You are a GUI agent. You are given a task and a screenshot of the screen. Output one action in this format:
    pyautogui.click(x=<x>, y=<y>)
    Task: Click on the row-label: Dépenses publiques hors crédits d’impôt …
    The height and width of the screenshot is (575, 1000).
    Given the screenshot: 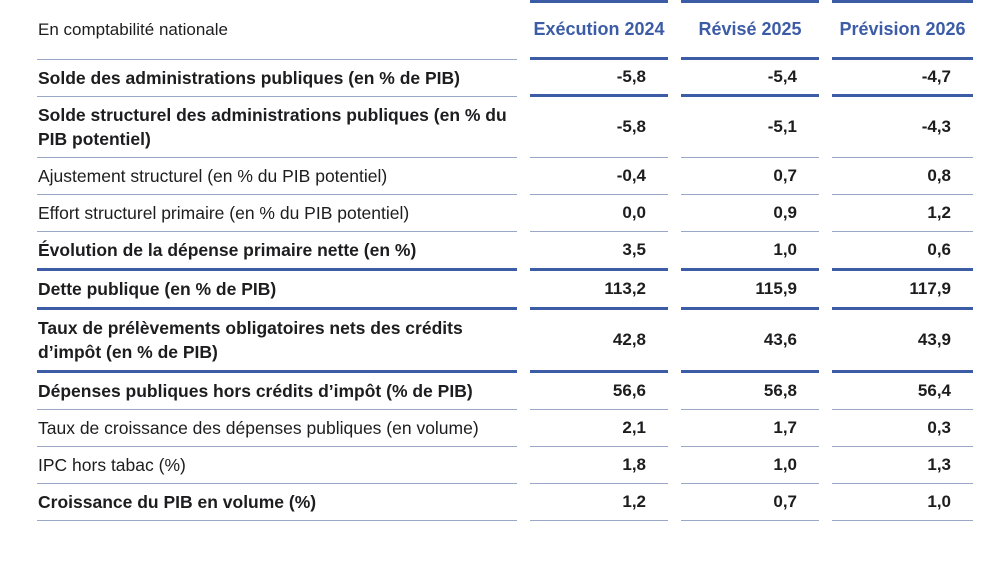 What is the action you would take?
    pyautogui.click(x=277, y=391)
    